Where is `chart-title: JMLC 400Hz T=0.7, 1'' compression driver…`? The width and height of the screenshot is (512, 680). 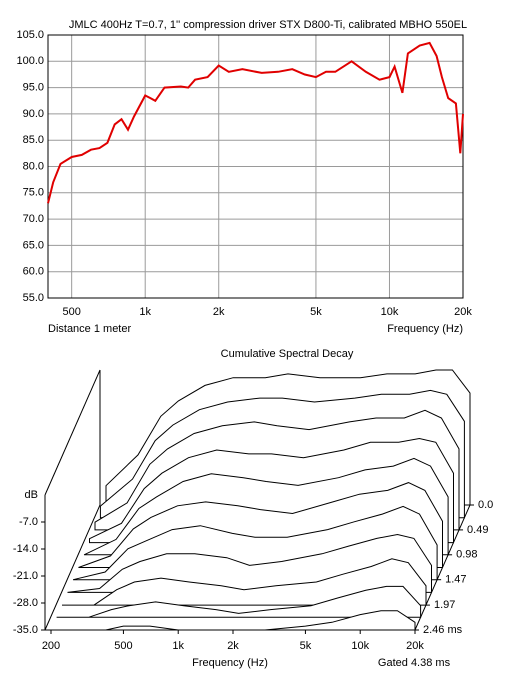
chart-title: JMLC 400Hz T=0.7, 1'' compression driver… is located at coordinates (268, 25).